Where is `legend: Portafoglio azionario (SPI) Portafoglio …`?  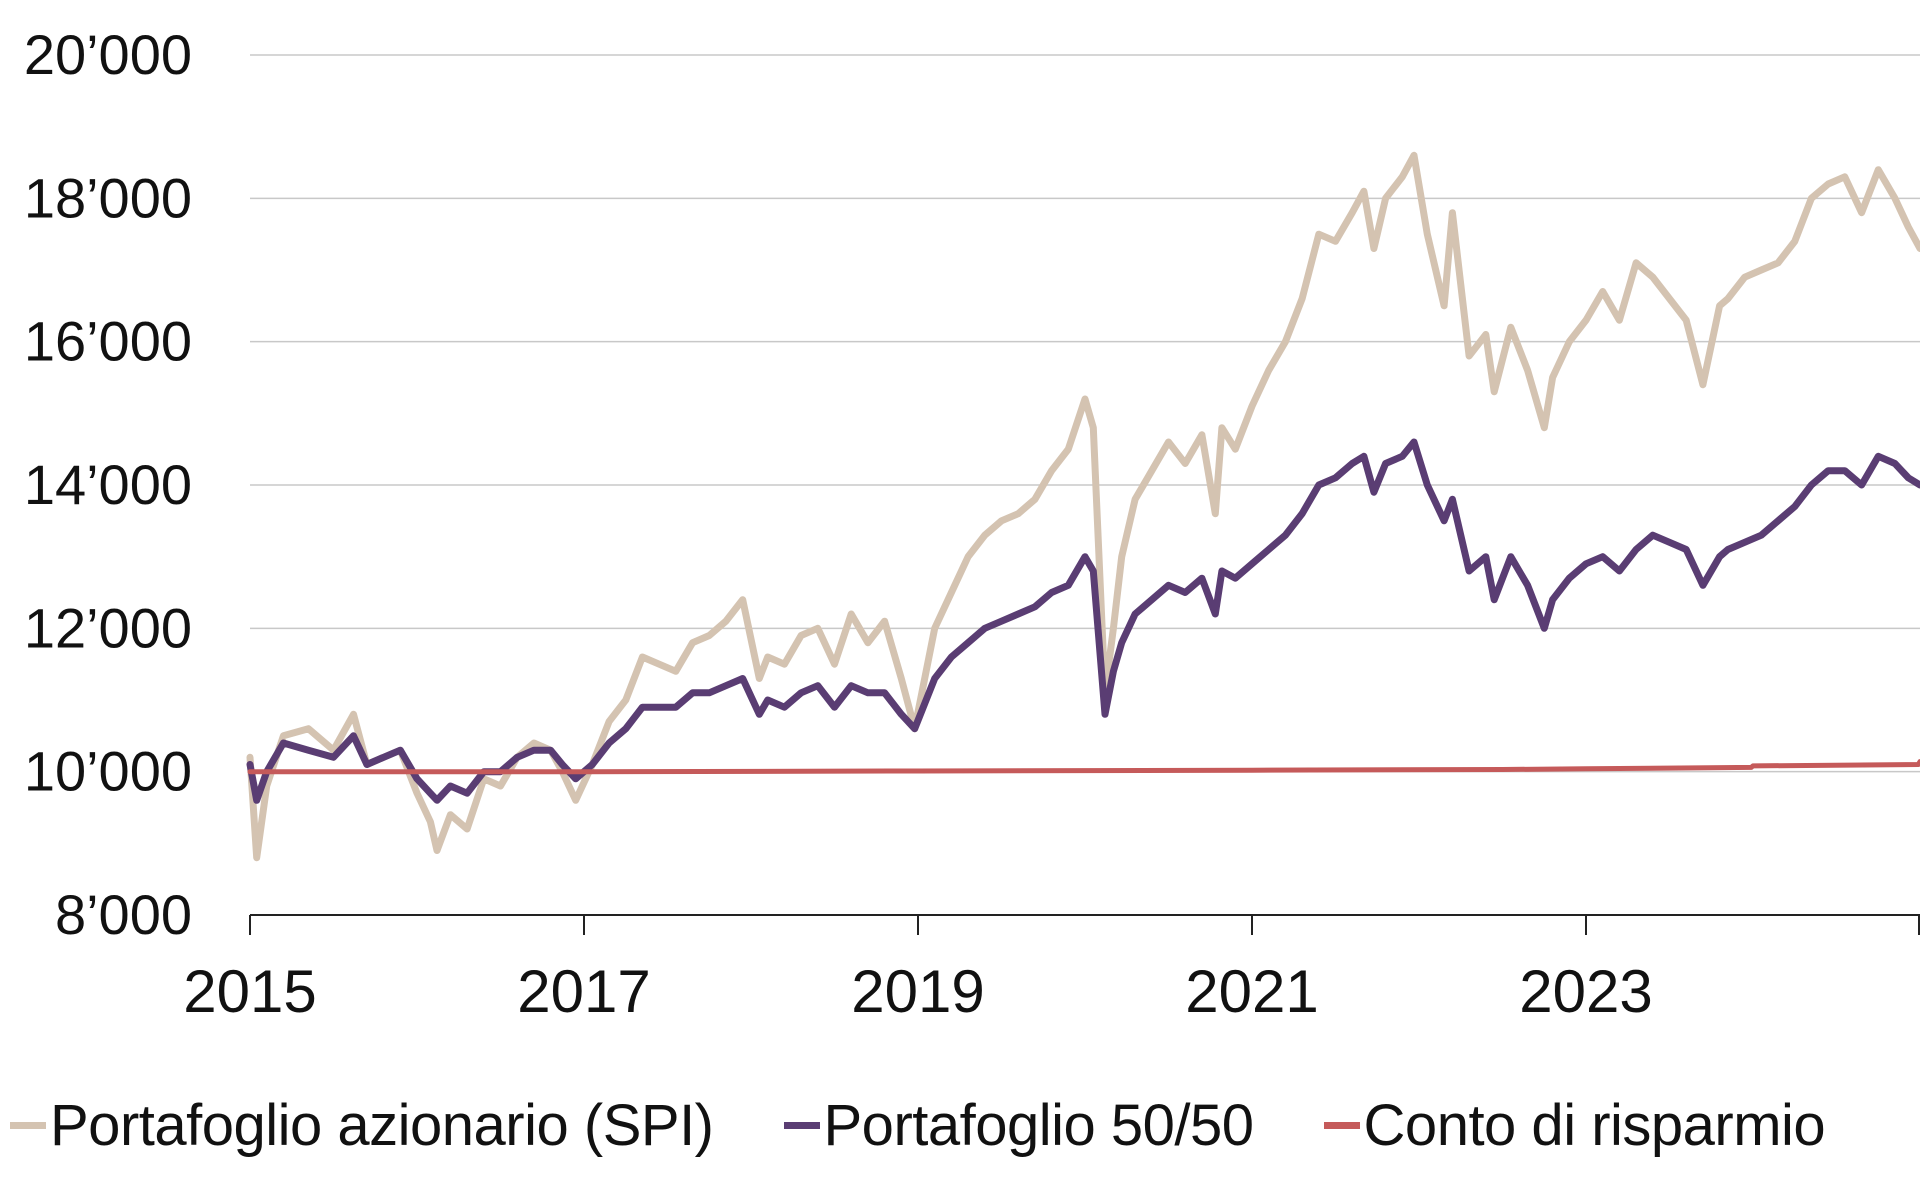
legend: Portafoglio azionario (SPI) Portafoglio … is located at coordinates (952, 1125).